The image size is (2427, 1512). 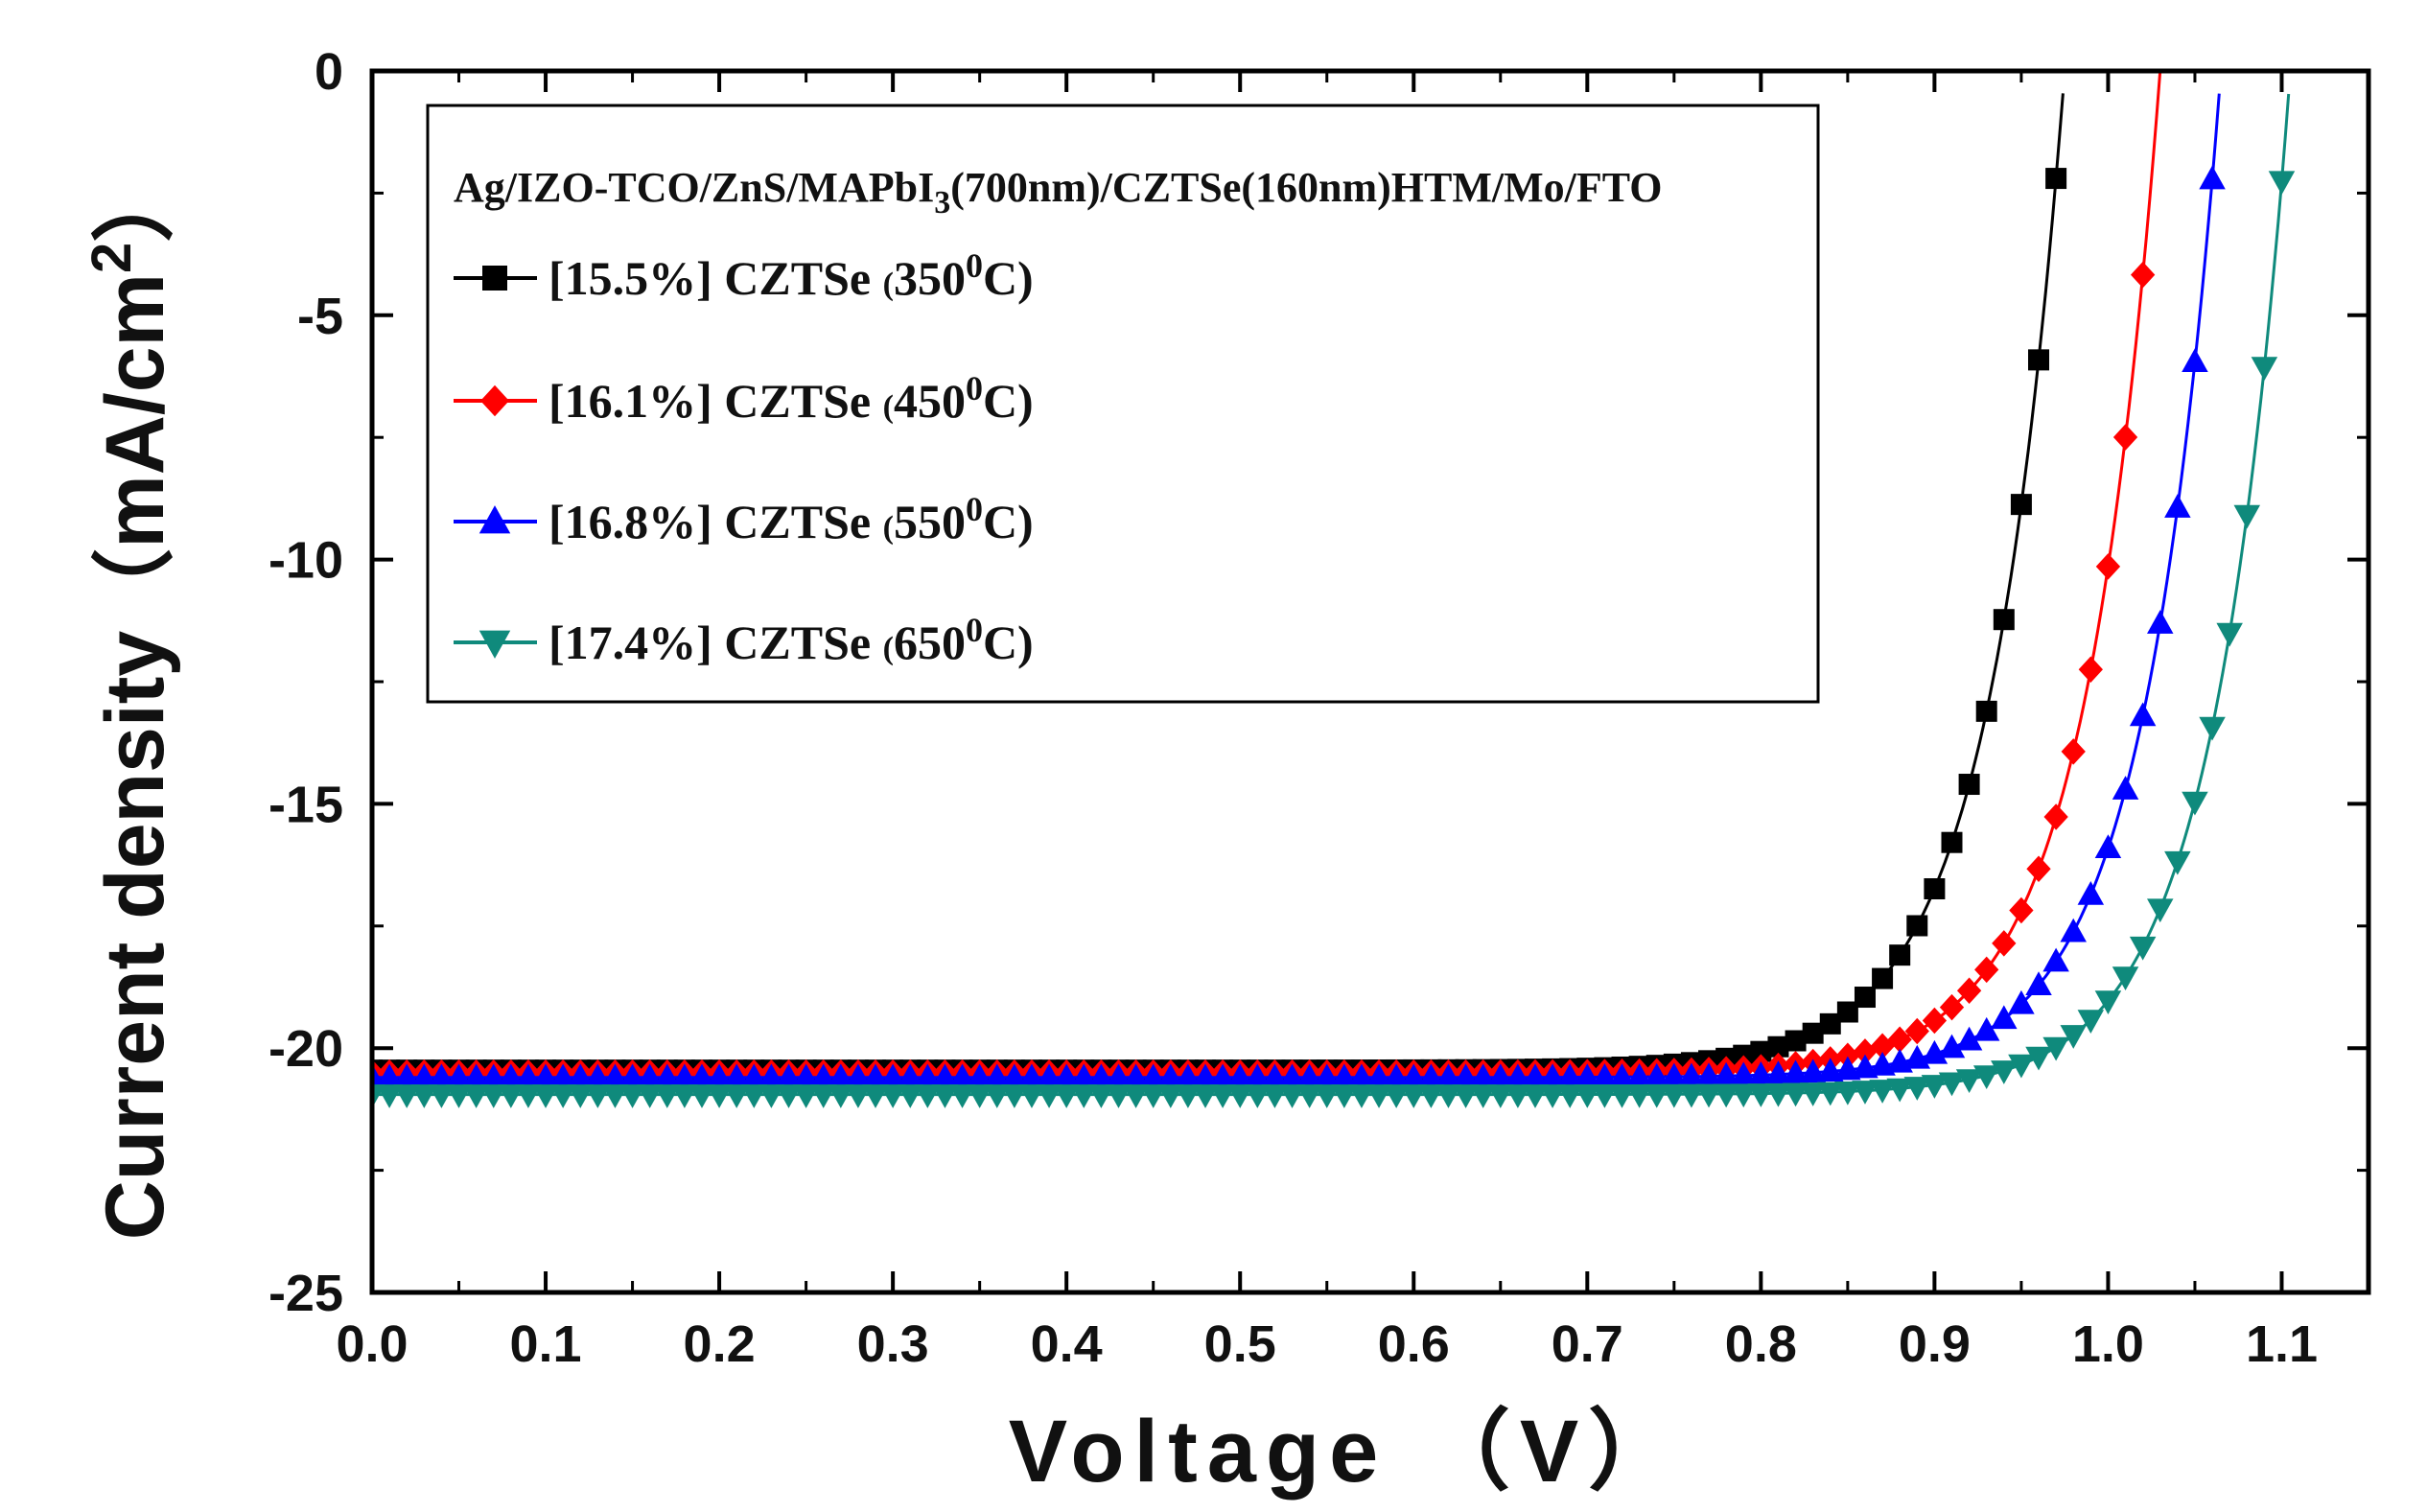 I want to click on legend-label-temp: 650, so click(x=930, y=642).